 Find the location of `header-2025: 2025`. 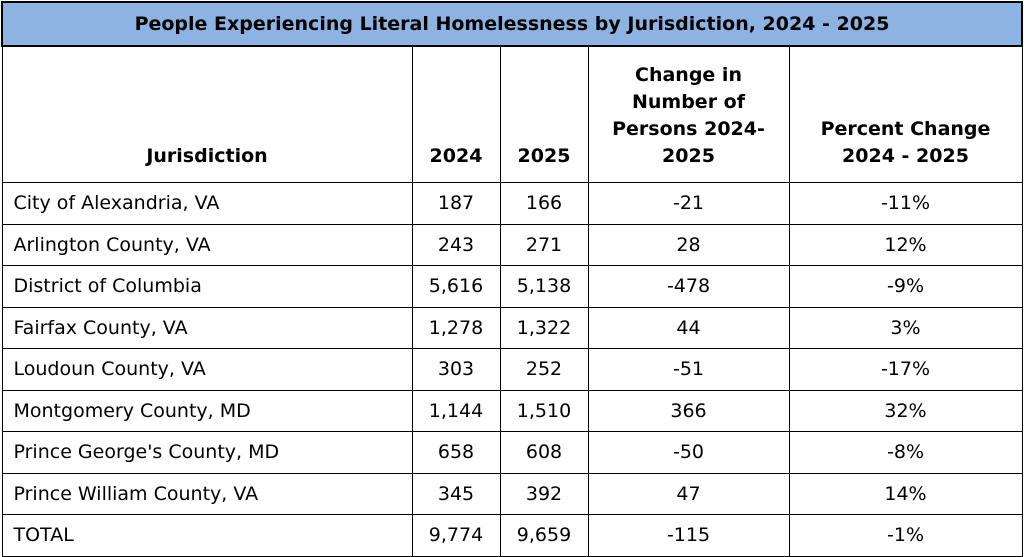

header-2025: 2025 is located at coordinates (544, 114).